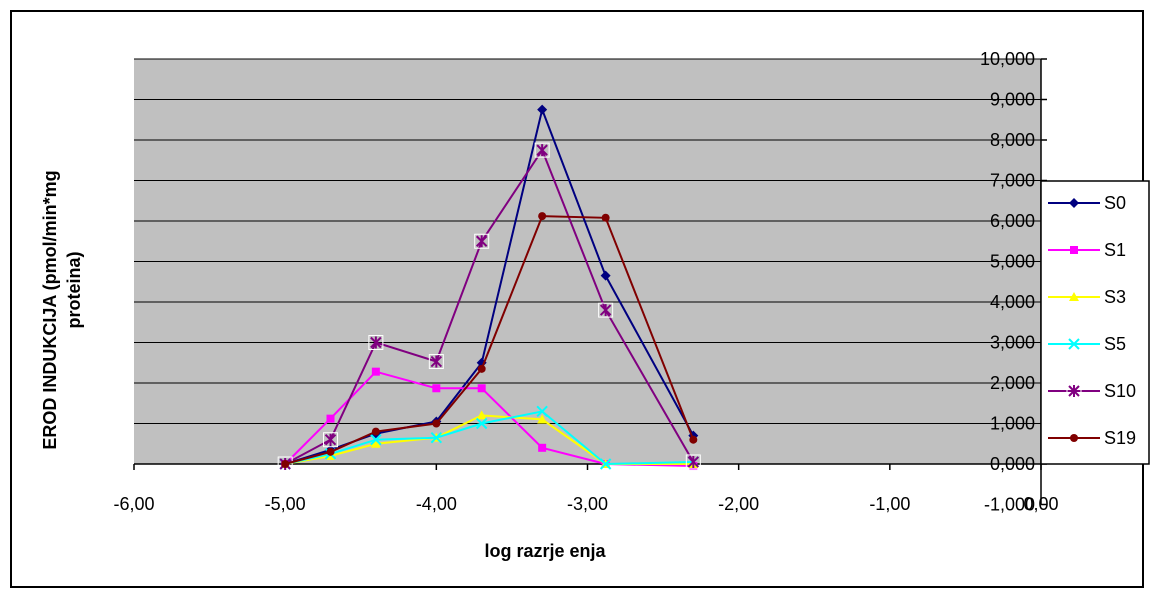 The image size is (1151, 597). I want to click on x-tick-label: -1,00, so click(889, 504).